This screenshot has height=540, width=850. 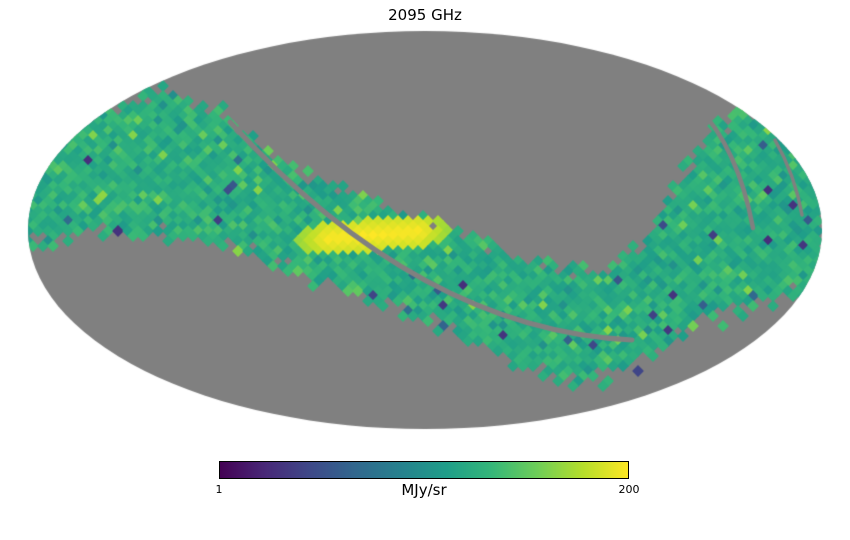 I want to click on plot-title: 2095 GHz, so click(x=425, y=15).